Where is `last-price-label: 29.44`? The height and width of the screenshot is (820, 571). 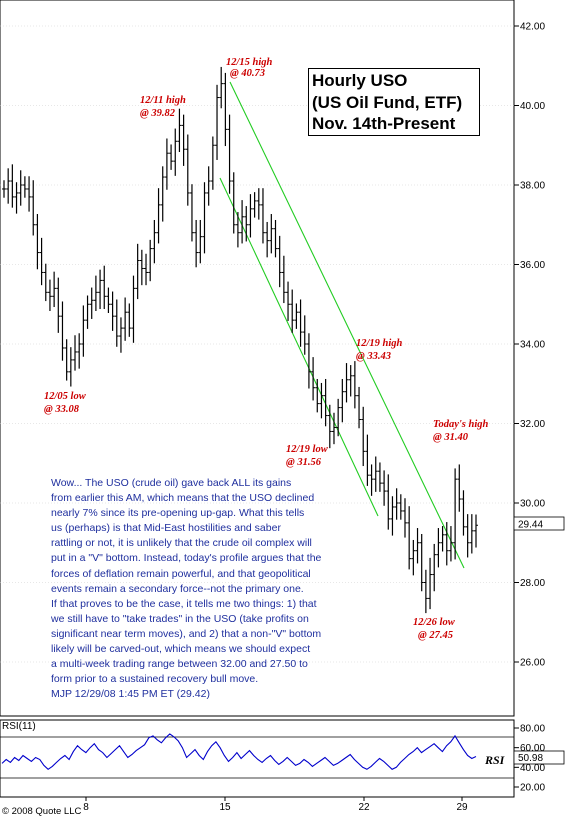
last-price-label: 29.44 is located at coordinates (530, 525).